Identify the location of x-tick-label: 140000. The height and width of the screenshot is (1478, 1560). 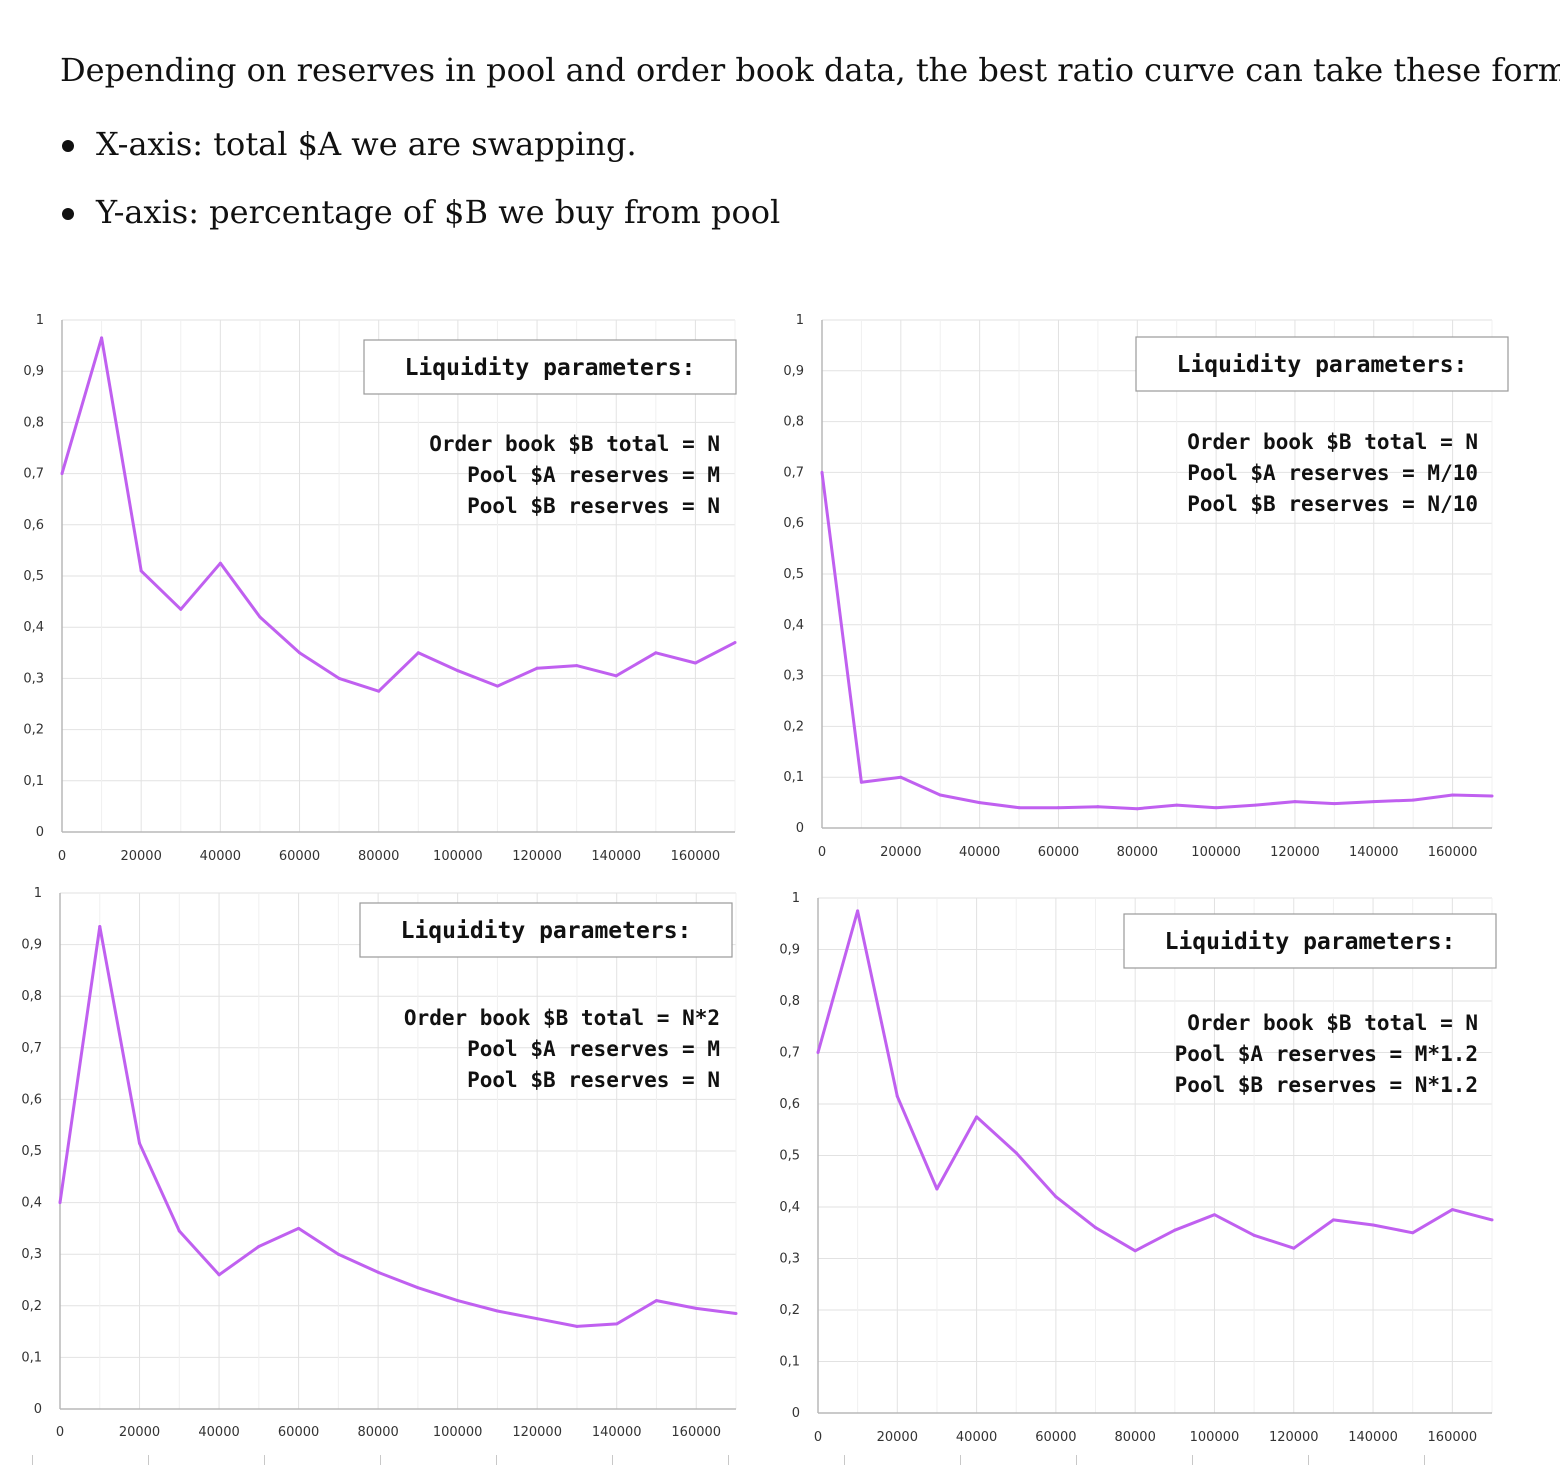
(1373, 1437).